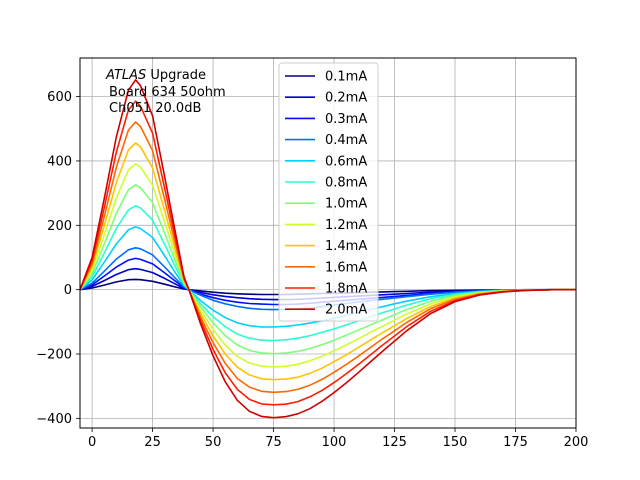 The width and height of the screenshot is (640, 480). I want to click on x-tick-label: 175, so click(515, 442).